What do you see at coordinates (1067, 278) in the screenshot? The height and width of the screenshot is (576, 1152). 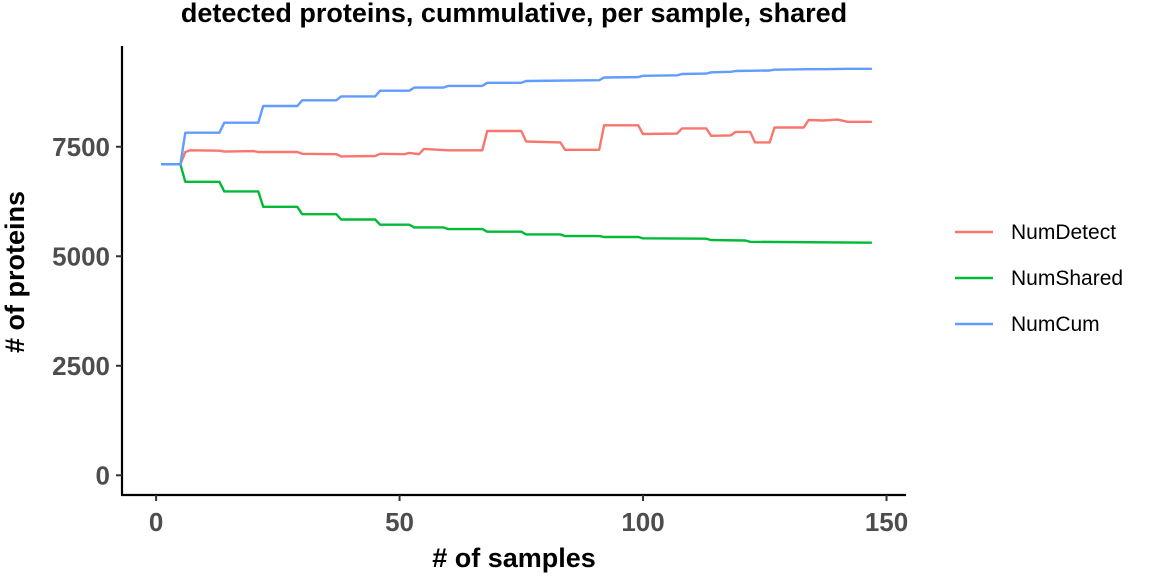 I see `legend-label: NumShared` at bounding box center [1067, 278].